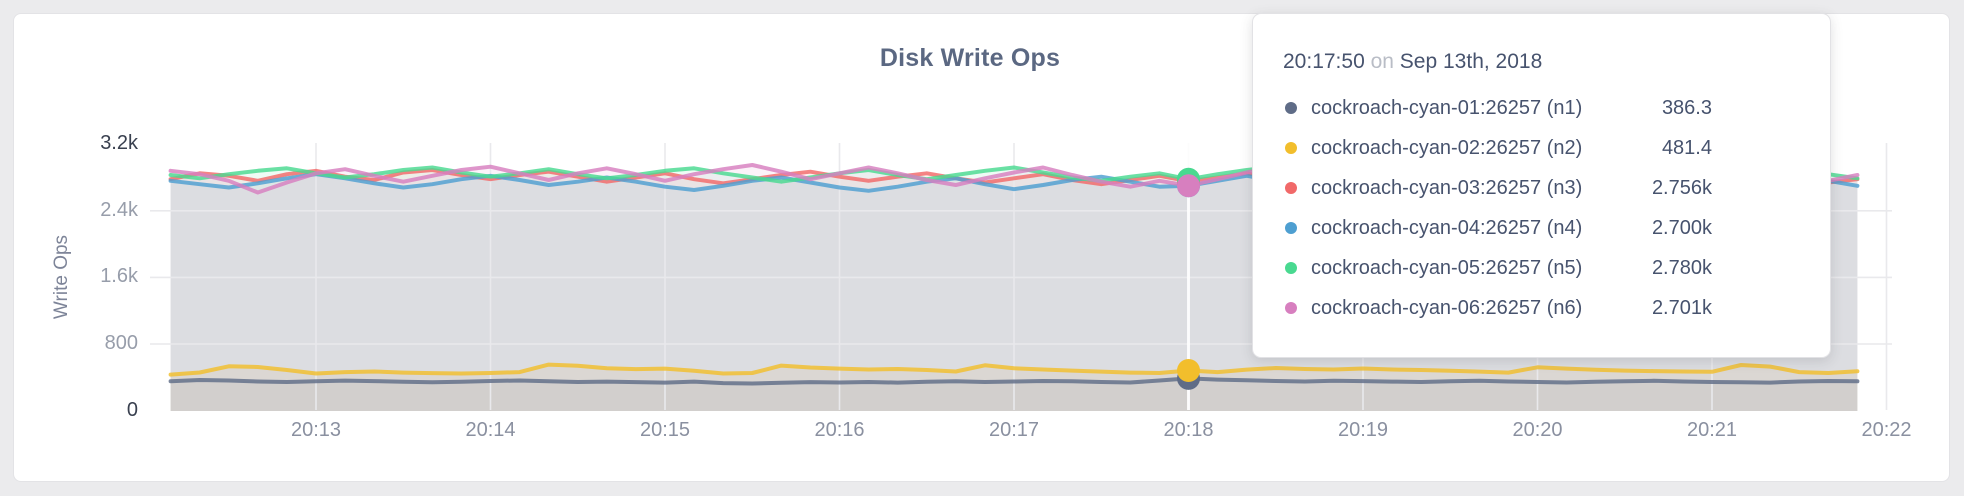 The width and height of the screenshot is (1964, 496). I want to click on tooltip-series-value: 386.3, so click(1686, 107).